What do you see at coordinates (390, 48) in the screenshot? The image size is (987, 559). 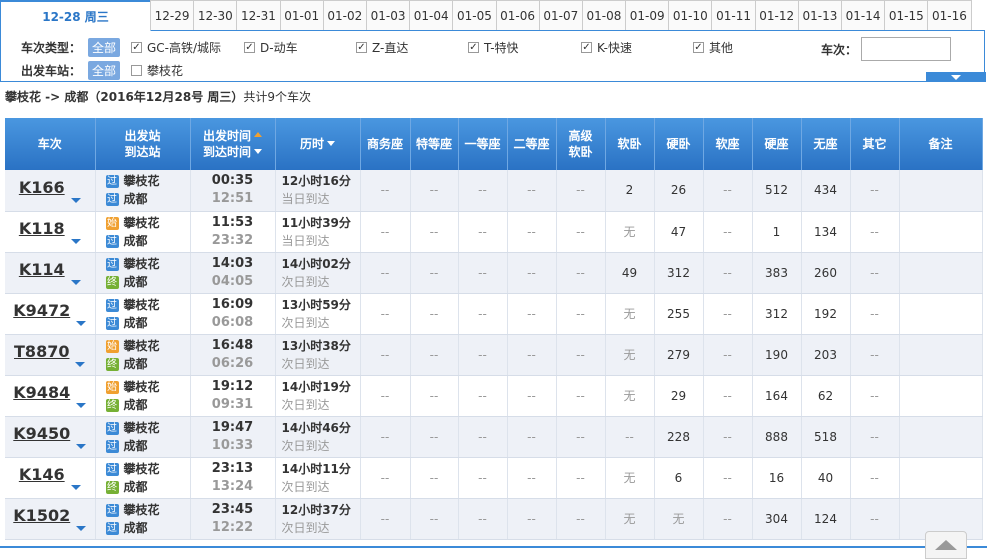 I see `type-option: Z-直达` at bounding box center [390, 48].